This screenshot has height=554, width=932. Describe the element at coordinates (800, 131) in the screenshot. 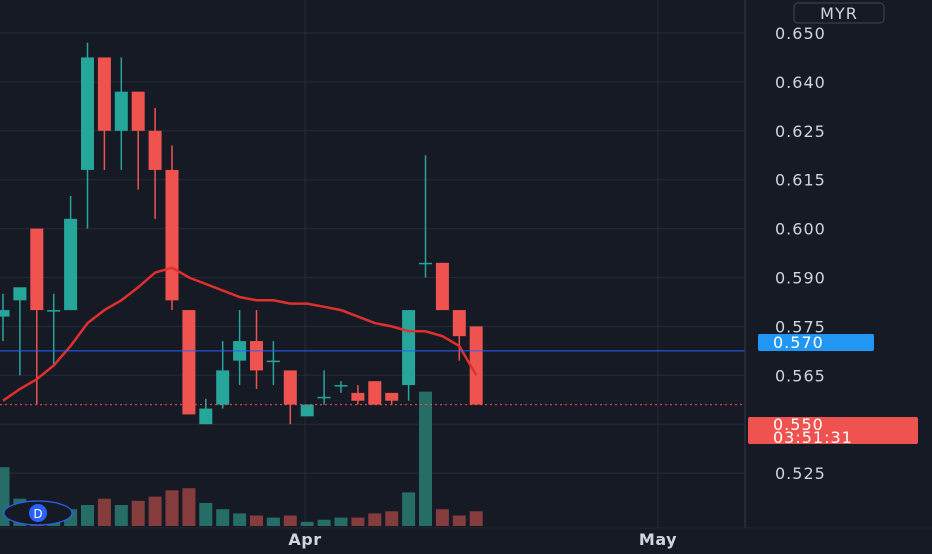

I see `y-tick-label: 0.625` at that location.